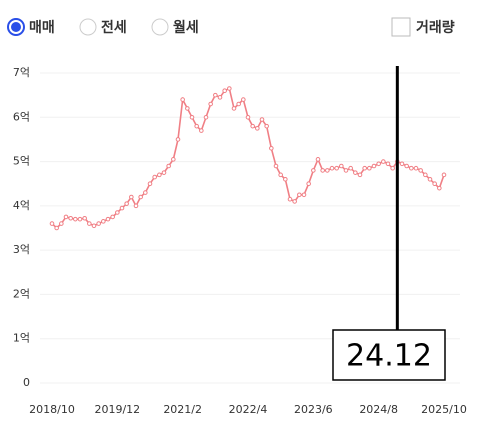  Describe the element at coordinates (378, 409) in the screenshot. I see `x-tick-label: 2024/8` at that location.